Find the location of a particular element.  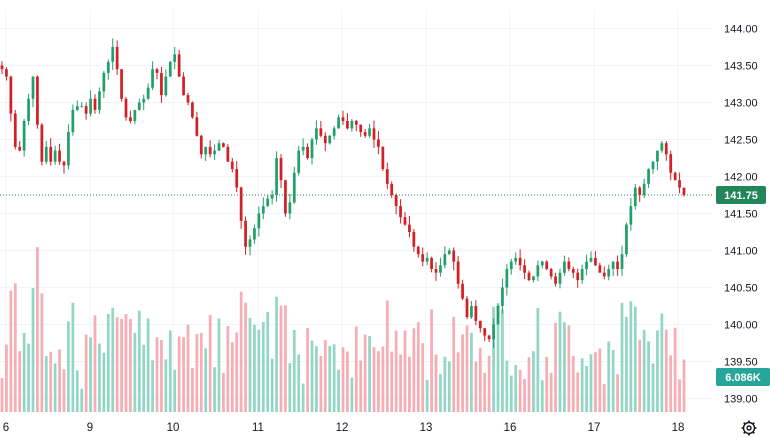

settings-button is located at coordinates (749, 428).